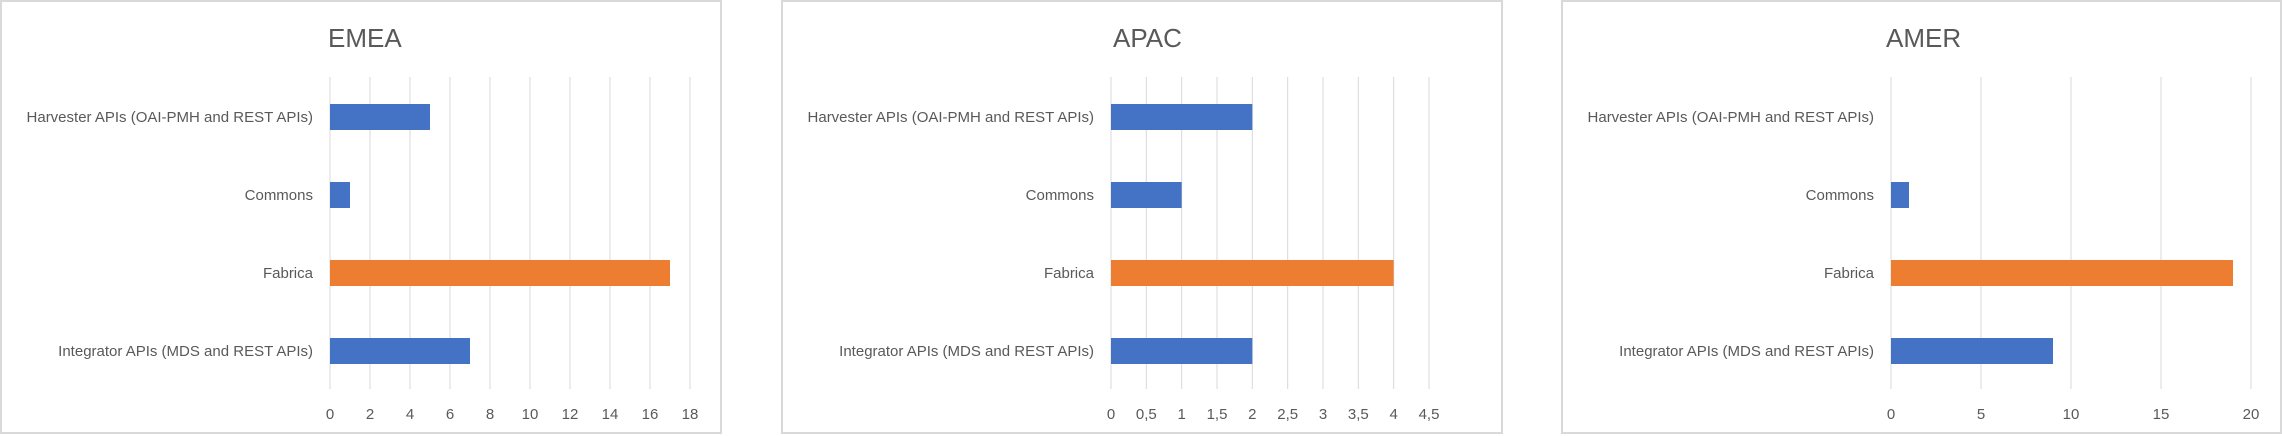 The height and width of the screenshot is (436, 2282). What do you see at coordinates (1181, 414) in the screenshot?
I see `x-tick-label: 1` at bounding box center [1181, 414].